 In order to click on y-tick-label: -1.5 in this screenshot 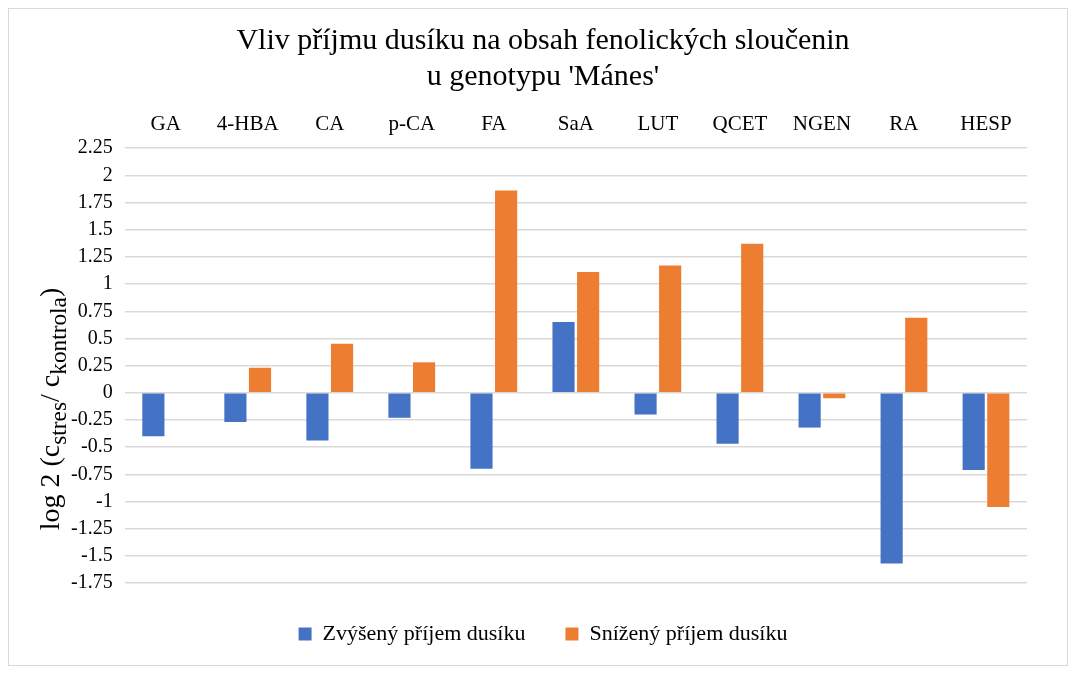, I will do `click(96, 554)`.